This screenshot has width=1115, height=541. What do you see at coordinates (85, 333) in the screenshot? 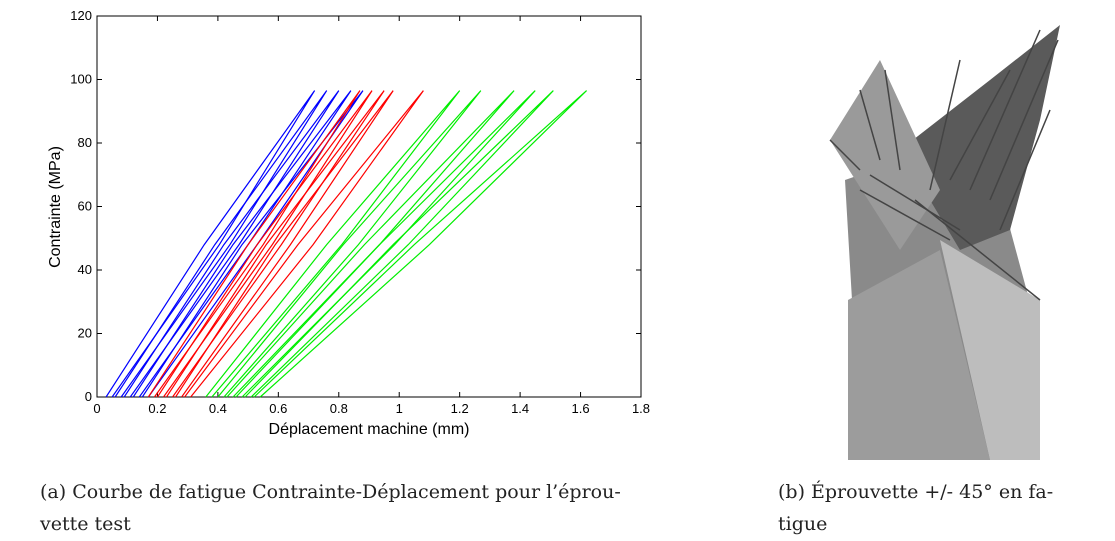
I see `y-tick-label: 20` at bounding box center [85, 333].